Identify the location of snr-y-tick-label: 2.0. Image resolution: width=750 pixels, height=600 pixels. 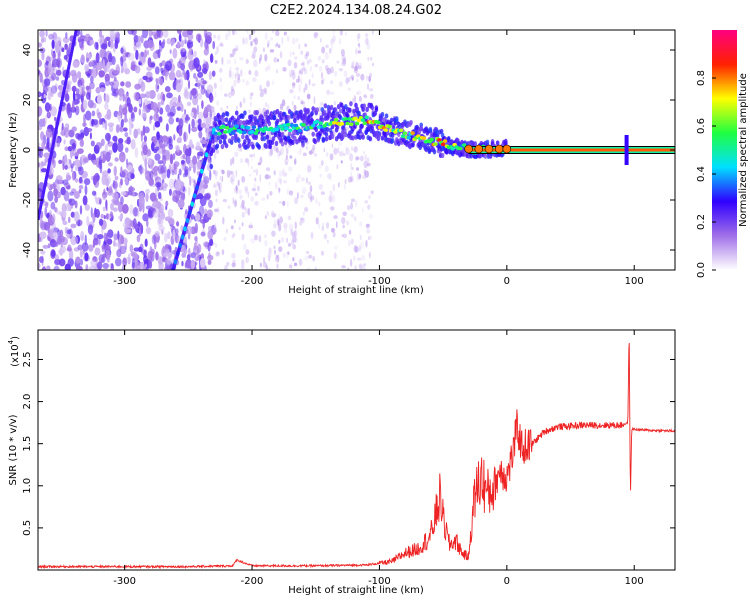
(27, 402).